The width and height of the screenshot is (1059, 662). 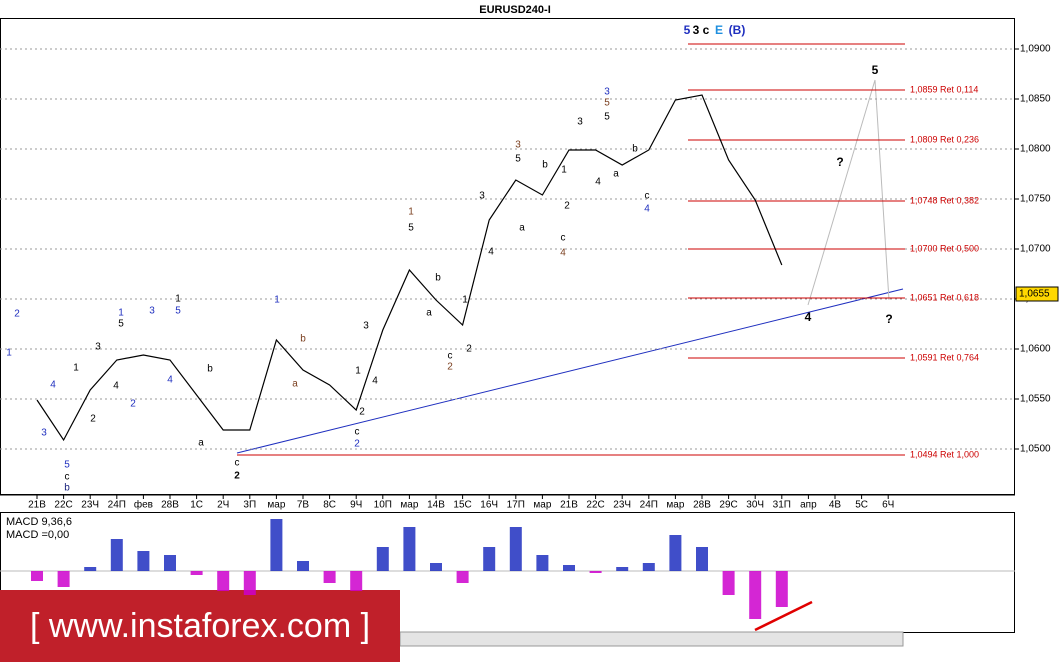 What do you see at coordinates (783, 616) in the screenshot?
I see `divergence-line` at bounding box center [783, 616].